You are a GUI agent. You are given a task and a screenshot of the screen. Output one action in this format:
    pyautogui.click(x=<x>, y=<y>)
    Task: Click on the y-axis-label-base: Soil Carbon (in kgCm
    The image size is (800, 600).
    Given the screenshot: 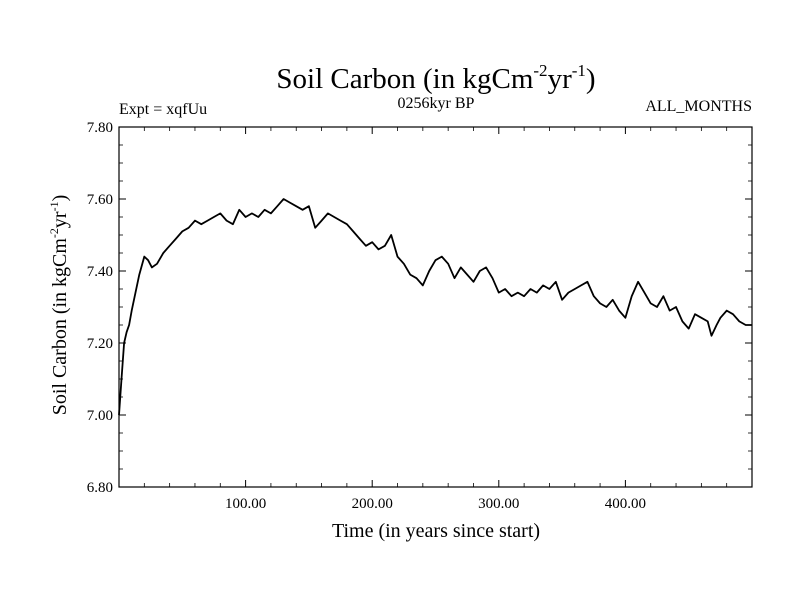 What is the action you would take?
    pyautogui.click(x=60, y=327)
    